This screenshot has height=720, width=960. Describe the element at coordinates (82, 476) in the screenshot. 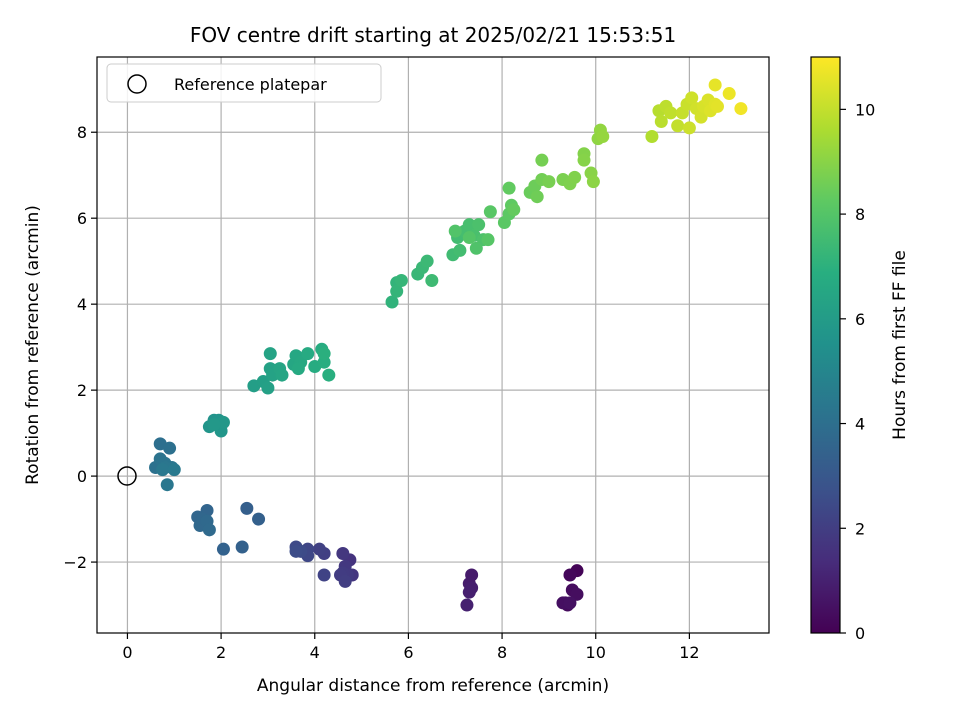

I see `y-tick-label: 0` at that location.